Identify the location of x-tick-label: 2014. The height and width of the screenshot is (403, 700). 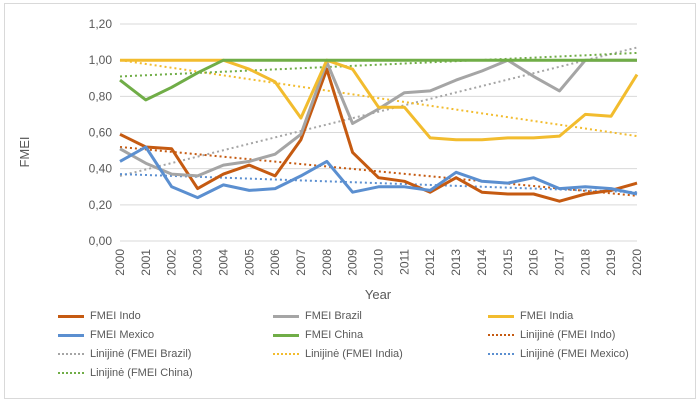
(482, 262).